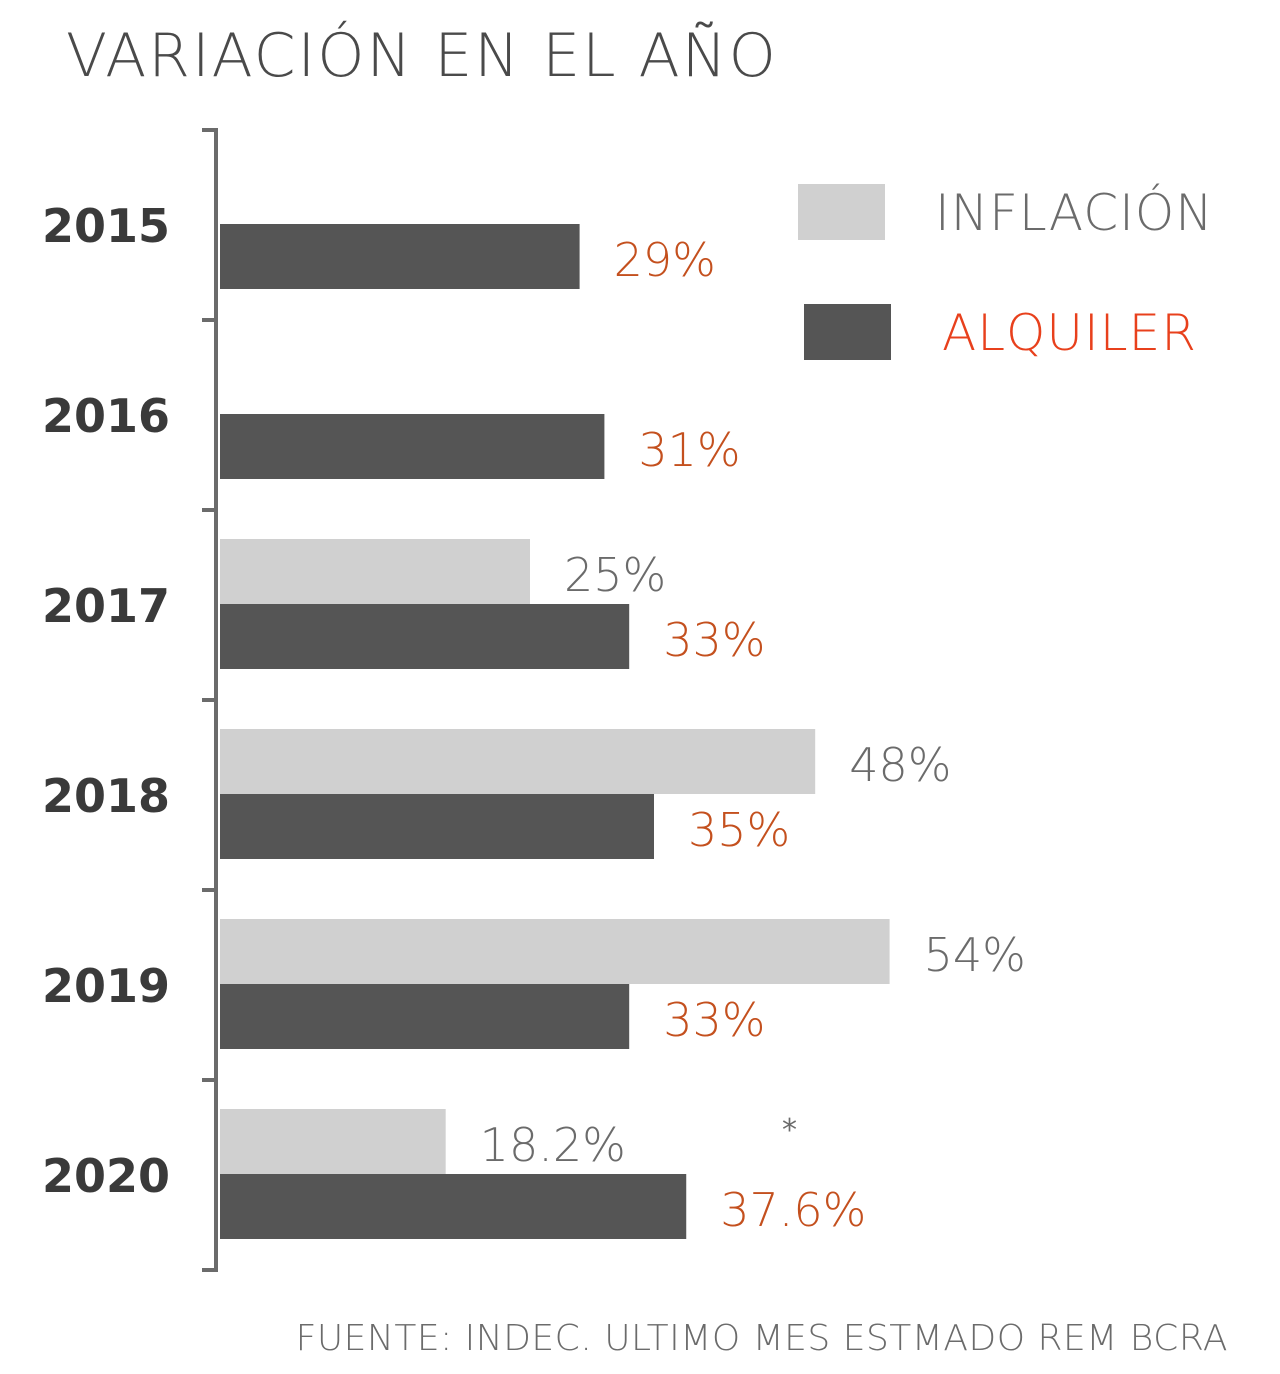 The width and height of the screenshot is (1280, 1374). What do you see at coordinates (106, 701) in the screenshot?
I see `year-labels: 2015 2016 2017 2018 2019 2020` at bounding box center [106, 701].